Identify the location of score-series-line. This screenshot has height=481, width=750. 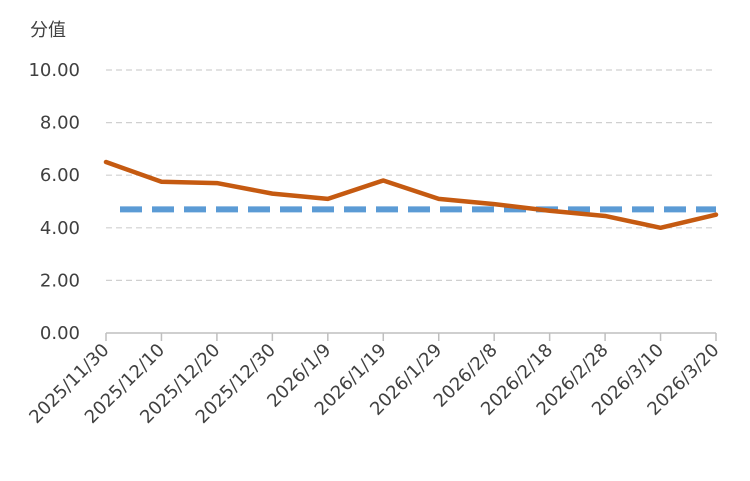
(411, 195).